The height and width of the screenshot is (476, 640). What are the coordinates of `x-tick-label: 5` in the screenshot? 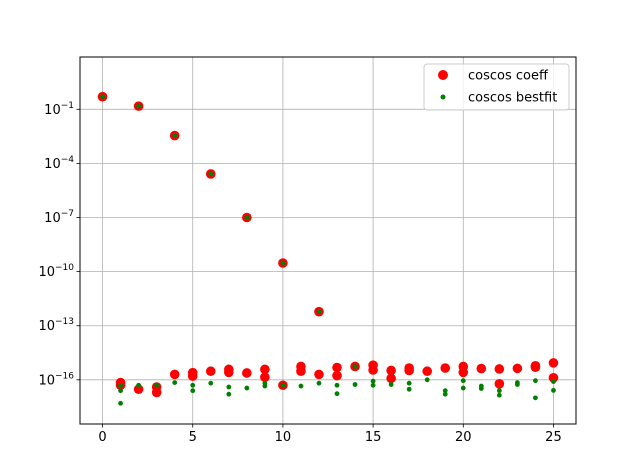 It's located at (193, 437).